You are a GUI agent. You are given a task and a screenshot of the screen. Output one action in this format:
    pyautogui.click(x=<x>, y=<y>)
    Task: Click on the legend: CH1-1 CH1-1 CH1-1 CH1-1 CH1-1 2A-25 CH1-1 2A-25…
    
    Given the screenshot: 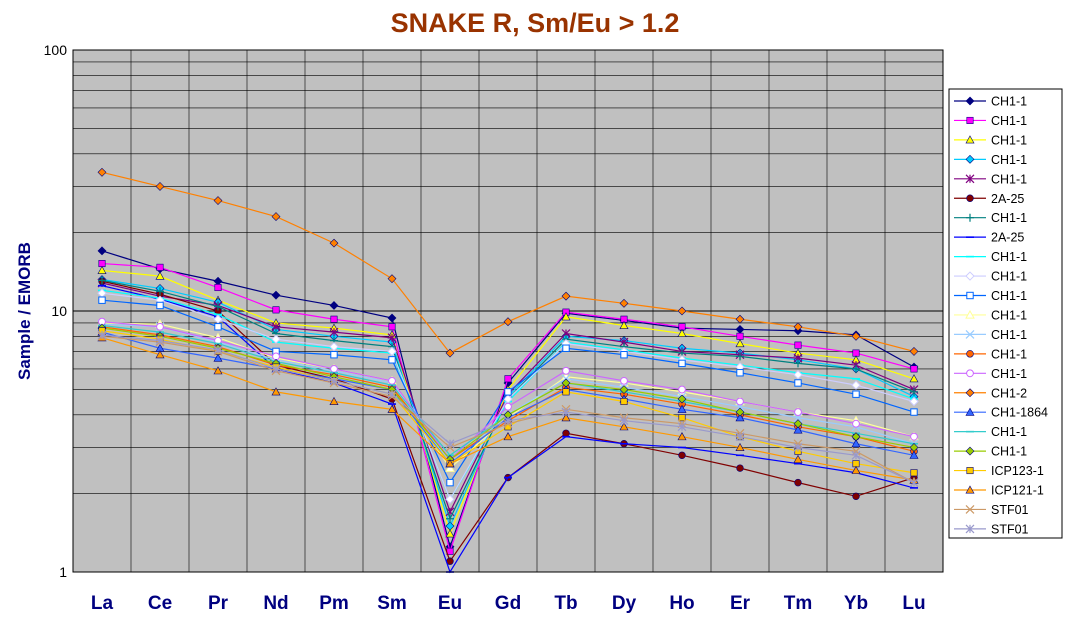 What is the action you would take?
    pyautogui.click(x=1005, y=313)
    